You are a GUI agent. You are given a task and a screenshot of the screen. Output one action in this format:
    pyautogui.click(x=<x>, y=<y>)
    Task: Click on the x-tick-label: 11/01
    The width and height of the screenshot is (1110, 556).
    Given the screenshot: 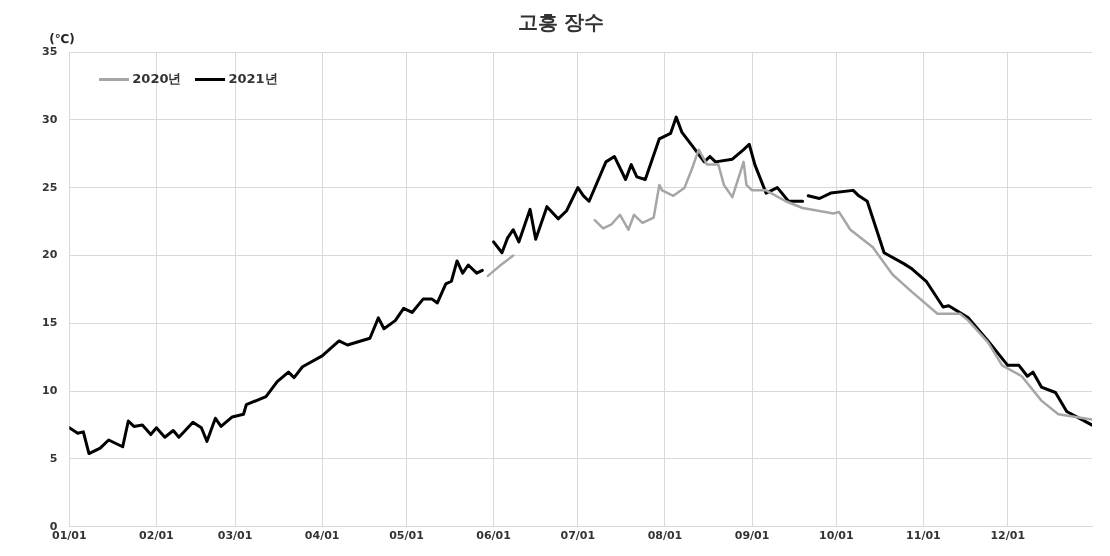 What is the action you would take?
    pyautogui.click(x=923, y=536)
    